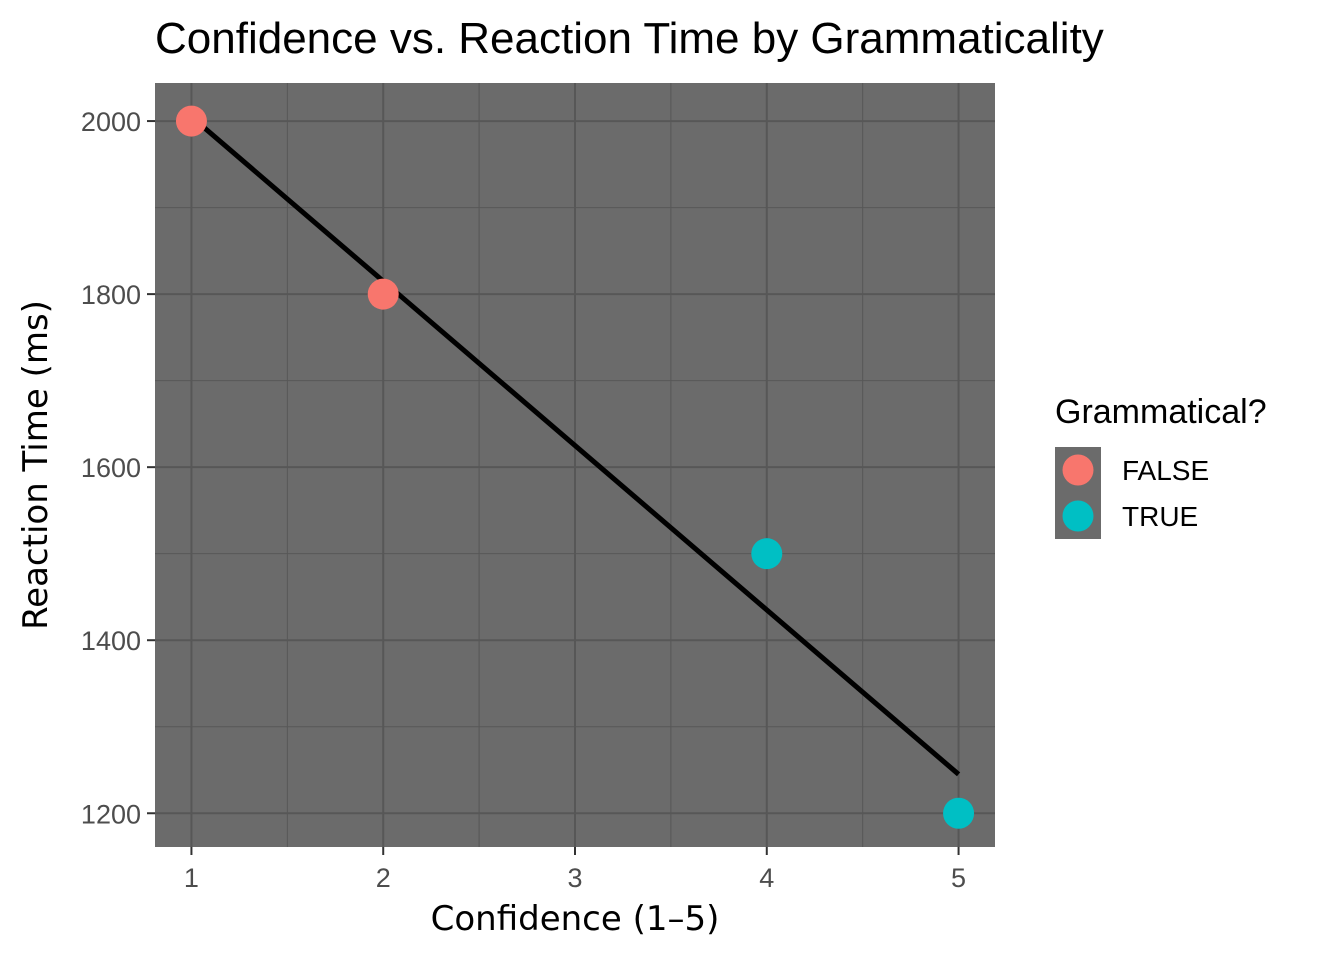 This screenshot has height=960, width=1344. I want to click on x-tick-label: 5, so click(958, 878).